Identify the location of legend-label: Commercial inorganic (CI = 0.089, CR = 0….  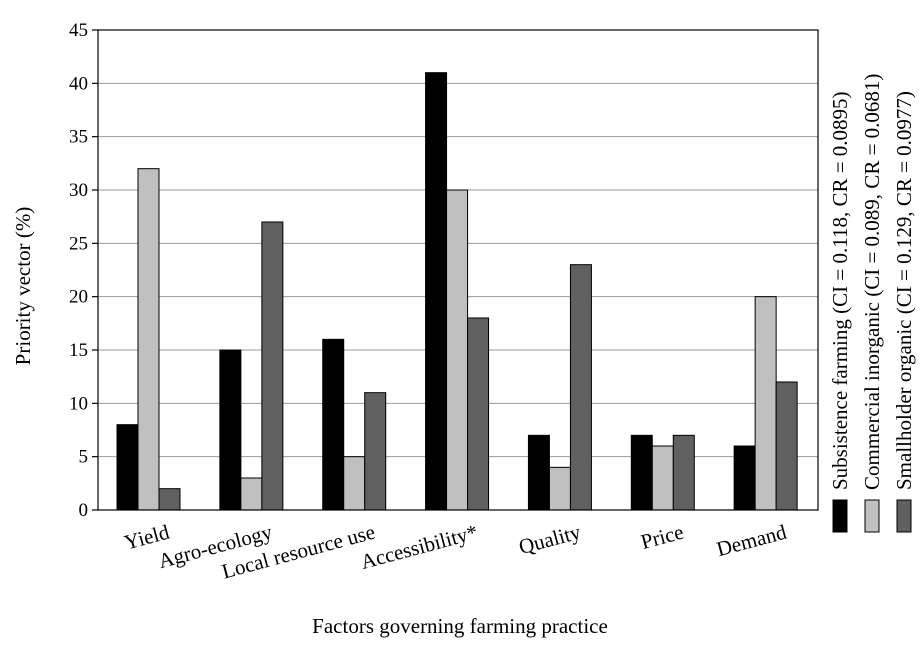
(872, 282).